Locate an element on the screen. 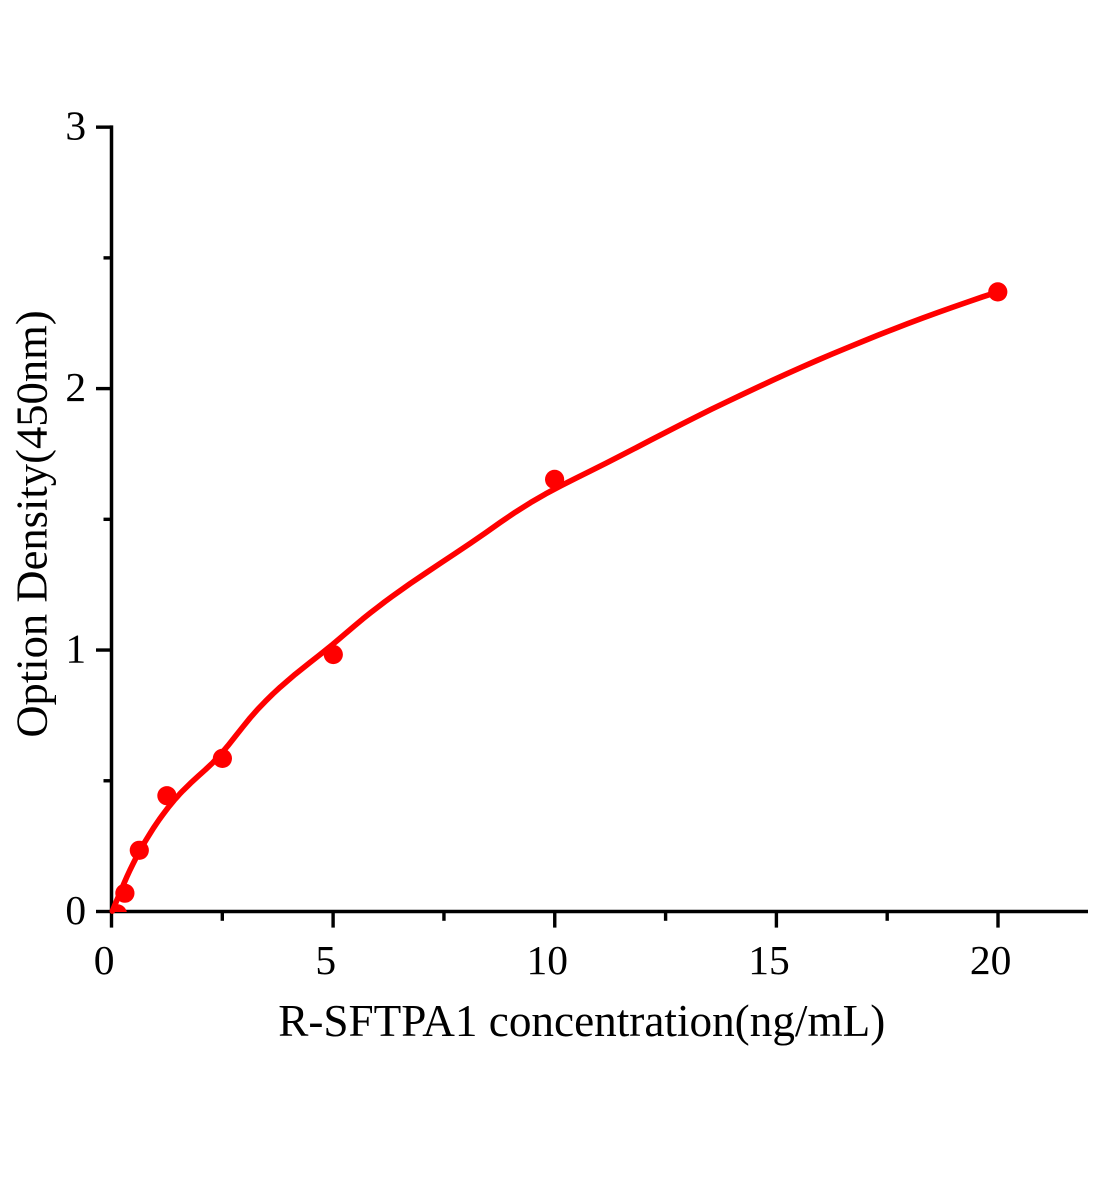 The image size is (1104, 1200). svg-text: 3 is located at coordinates (75, 126).